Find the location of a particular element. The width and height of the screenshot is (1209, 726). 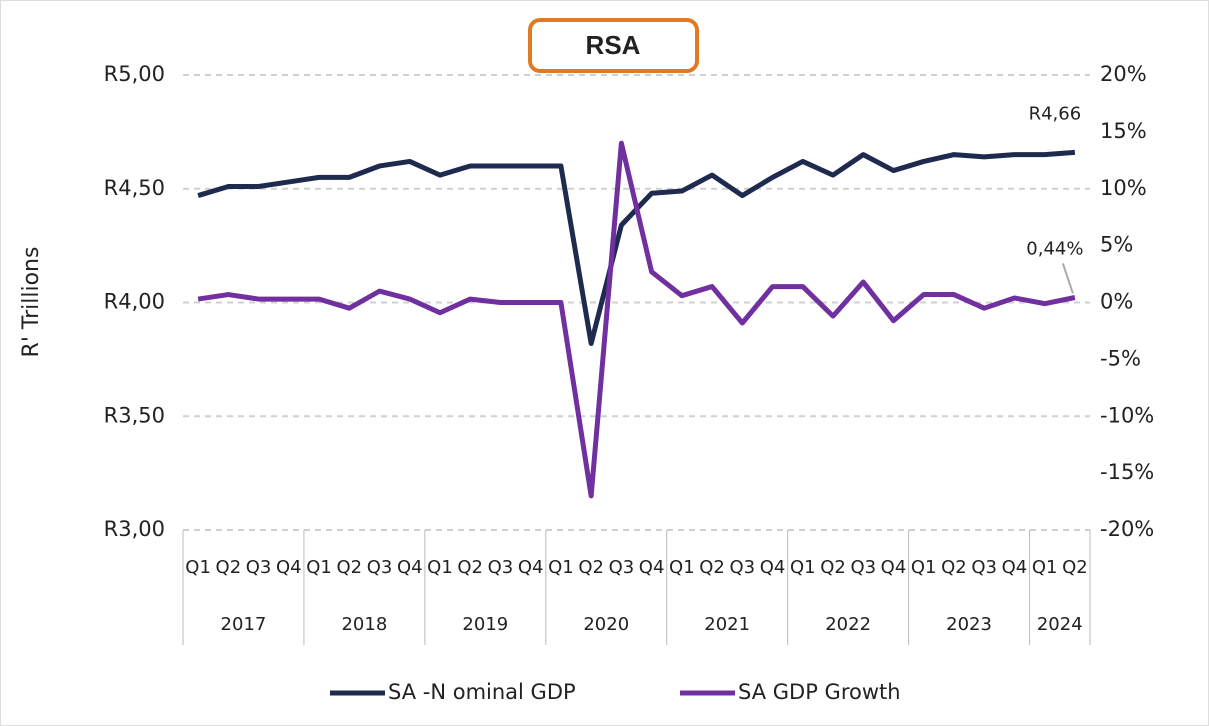

y2-tick-label: -20% is located at coordinates (1127, 529).